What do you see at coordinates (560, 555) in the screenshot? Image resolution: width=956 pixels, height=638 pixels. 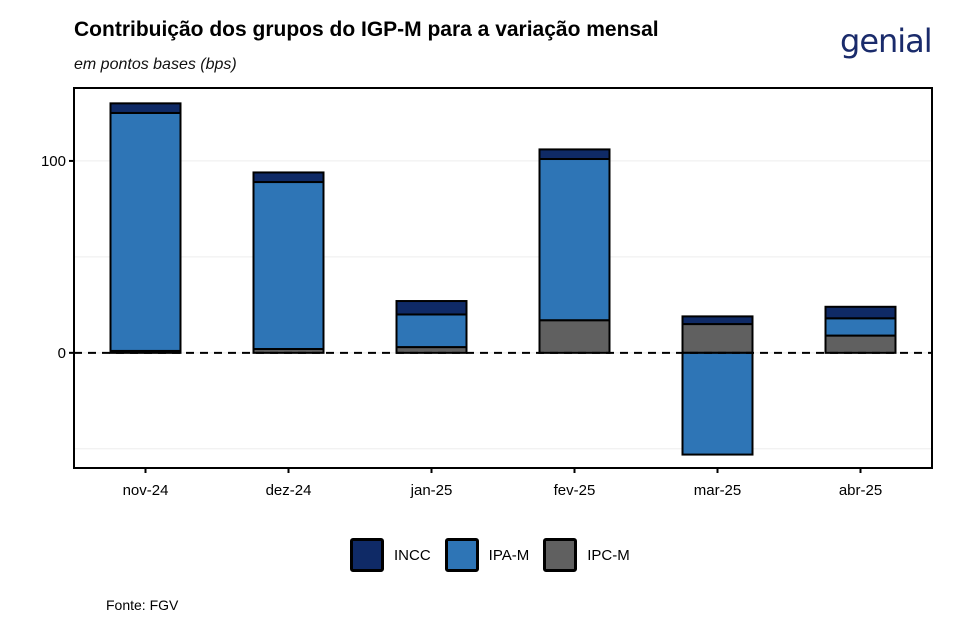 I see `legend-swatch-ipc-m` at bounding box center [560, 555].